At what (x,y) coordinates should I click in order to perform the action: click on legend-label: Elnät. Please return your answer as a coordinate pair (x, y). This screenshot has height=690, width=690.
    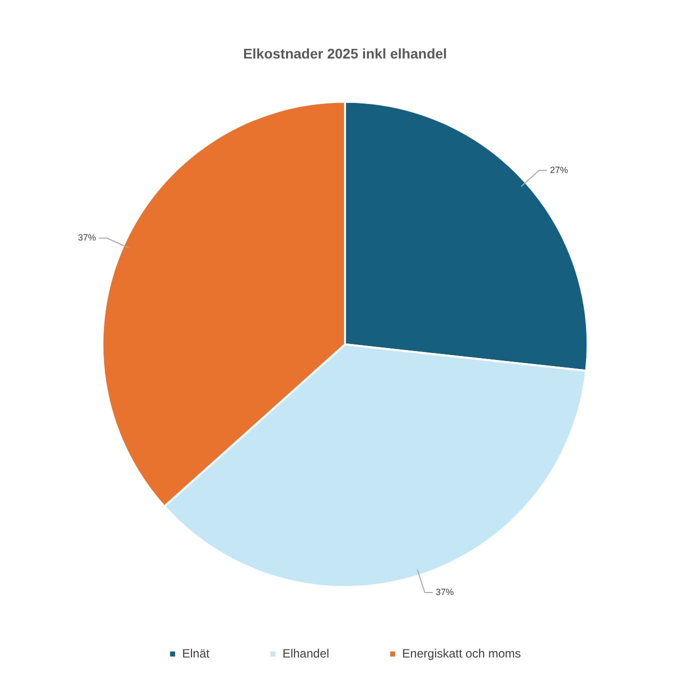
    Looking at the image, I should click on (196, 653).